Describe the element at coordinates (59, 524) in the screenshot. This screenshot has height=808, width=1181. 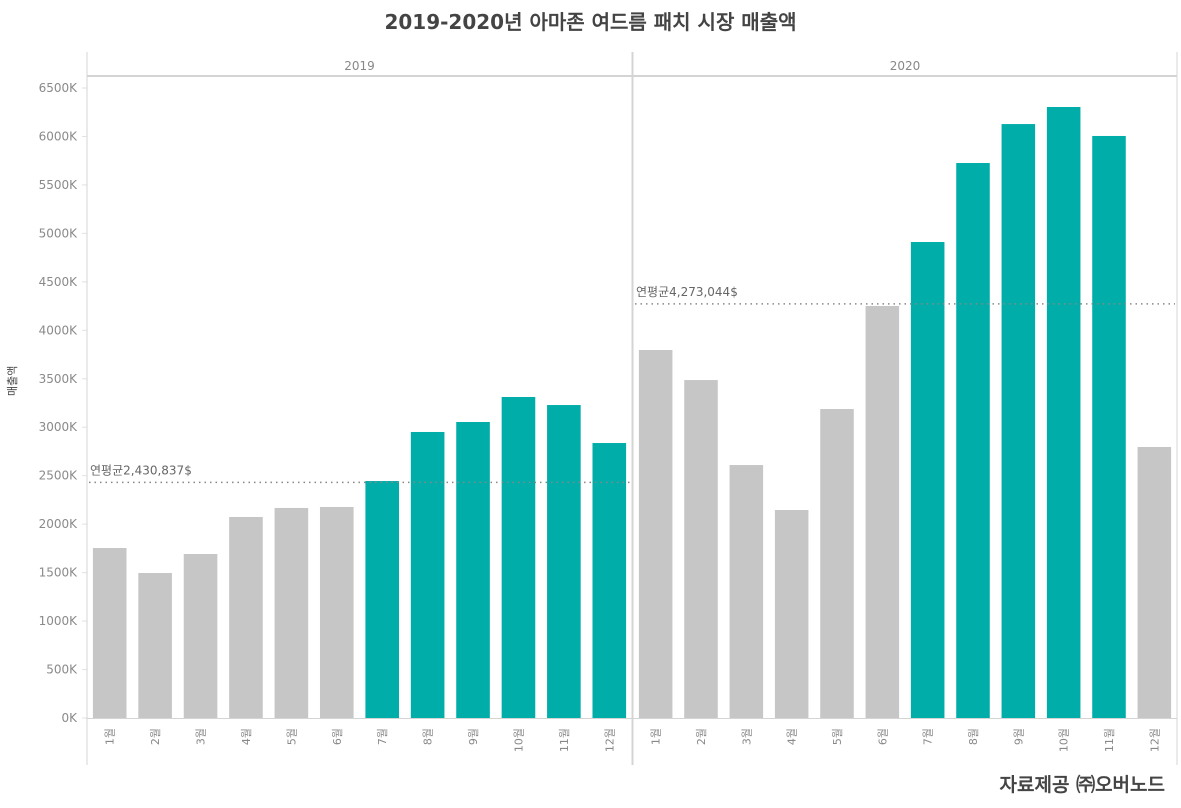
I see `y-tick-label: 2000K` at that location.